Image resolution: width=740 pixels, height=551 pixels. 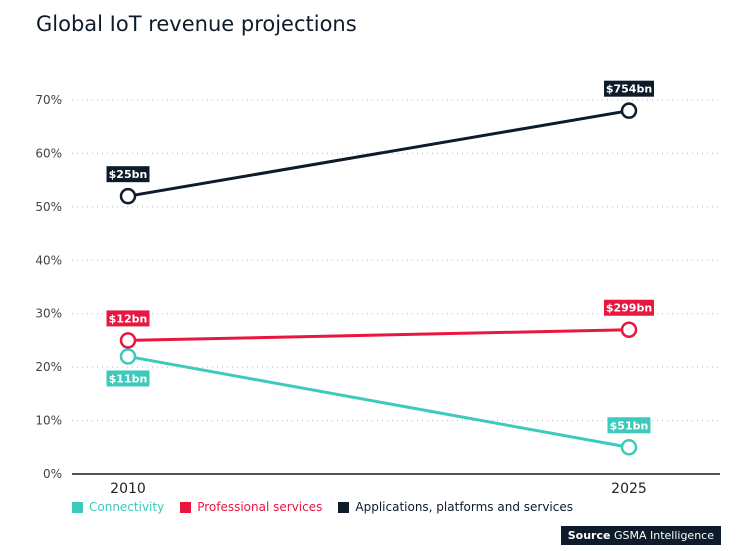 I want to click on data-label: $25bn, so click(x=128, y=174).